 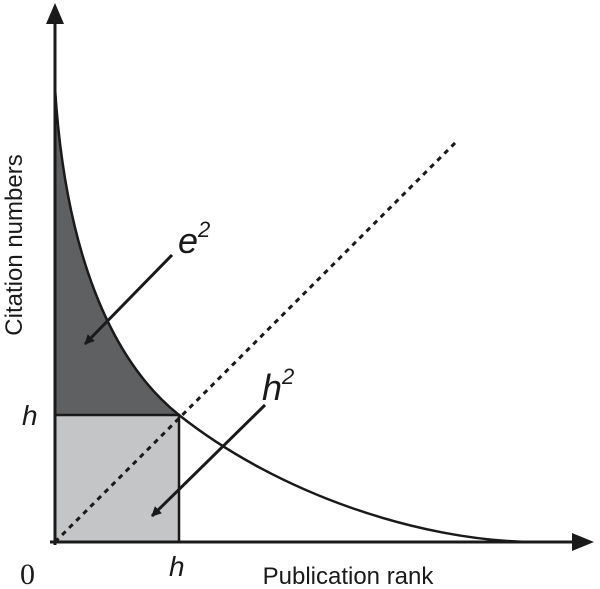 I want to click on origin-label: 0, so click(x=27, y=573).